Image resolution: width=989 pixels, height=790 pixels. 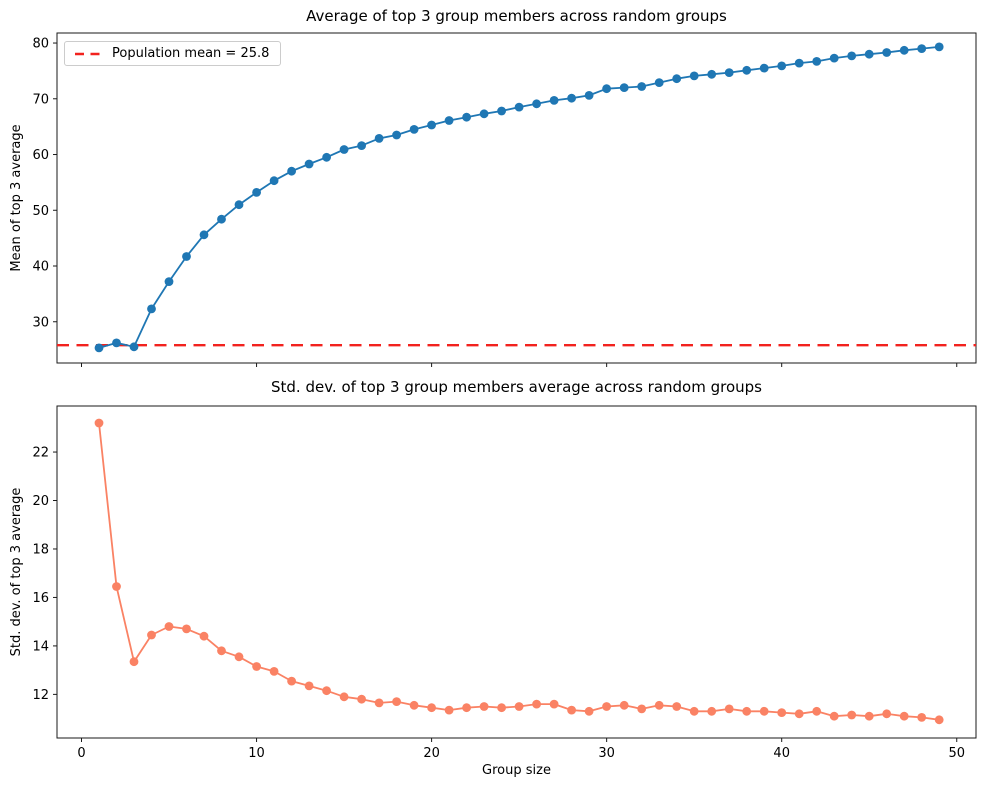 I want to click on y-tick-label: 30, so click(x=40, y=322).